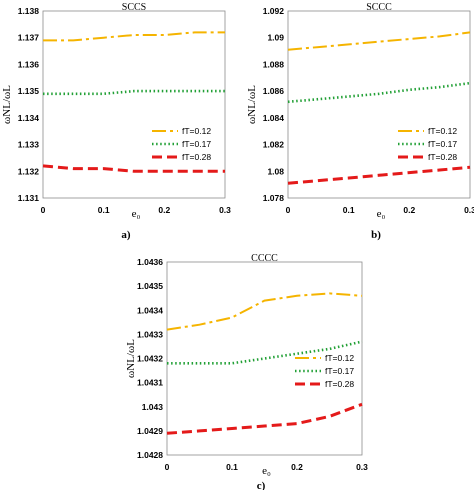  Describe the element at coordinates (29, 38) in the screenshot. I see `y-tick-label: 1.137` at that location.